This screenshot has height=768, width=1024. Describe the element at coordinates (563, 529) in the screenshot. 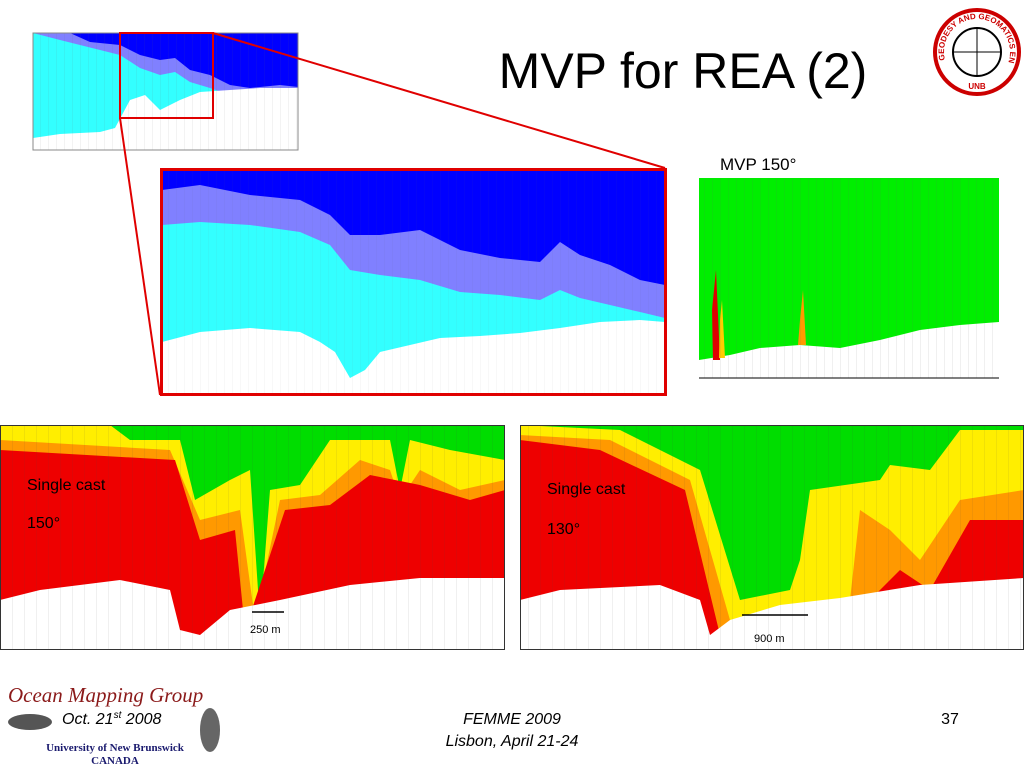

I see `cast-angle: 130°` at that location.